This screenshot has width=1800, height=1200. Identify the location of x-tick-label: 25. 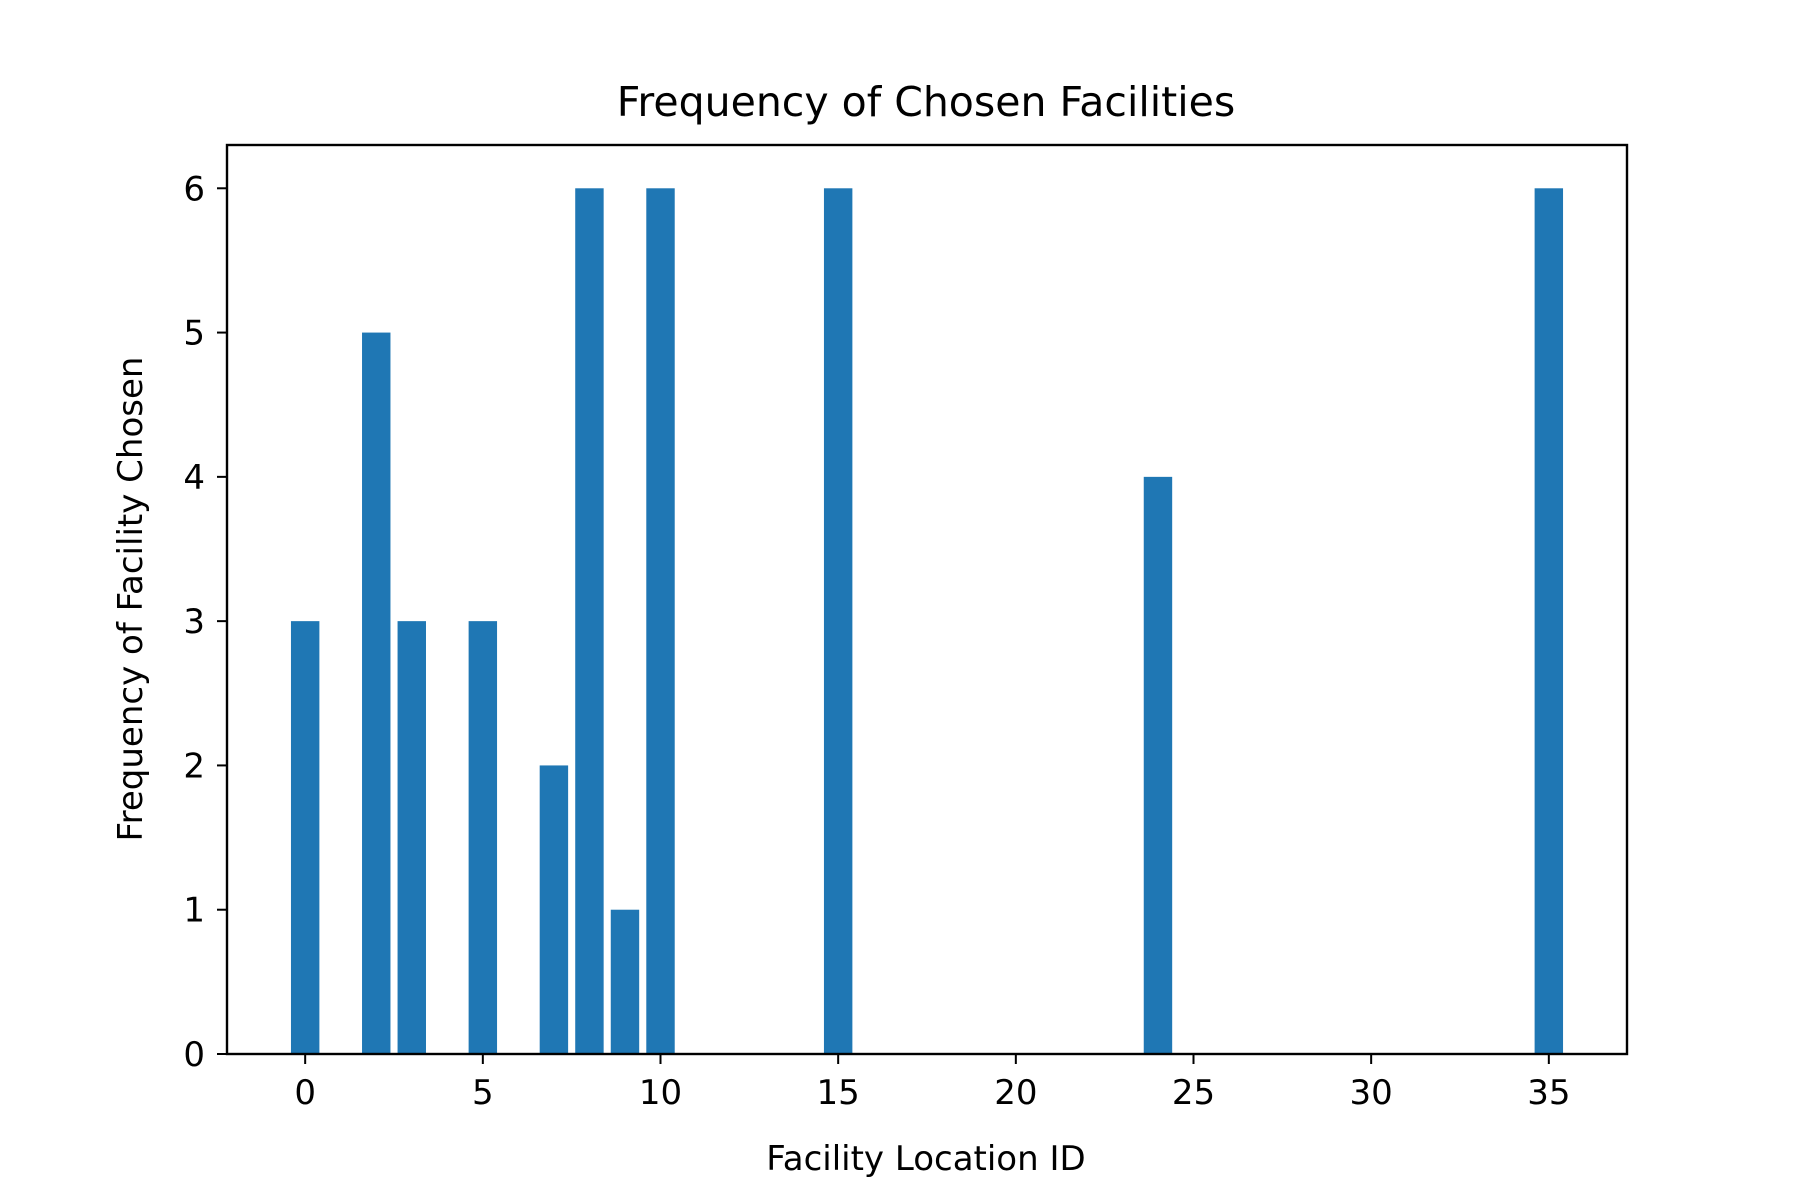
(1193, 1093).